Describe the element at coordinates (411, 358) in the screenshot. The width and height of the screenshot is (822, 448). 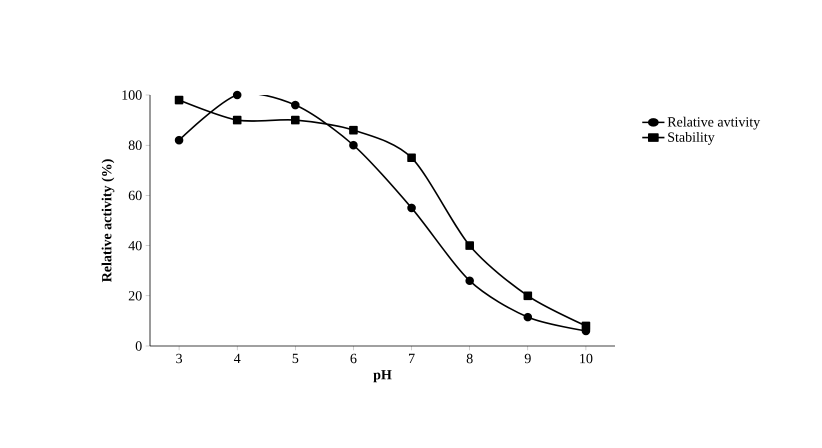
I see `x-tick-label: 7` at that location.